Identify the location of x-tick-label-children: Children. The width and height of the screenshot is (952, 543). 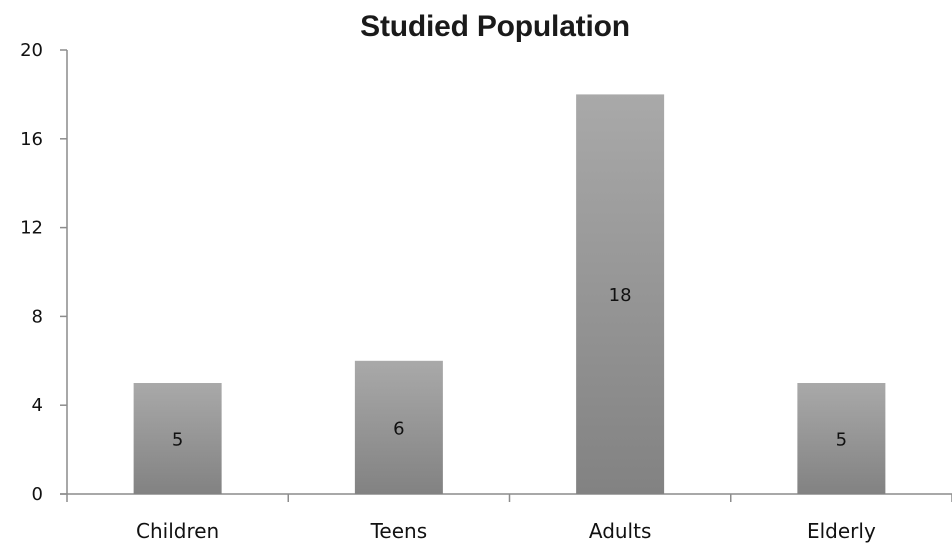
(177, 531).